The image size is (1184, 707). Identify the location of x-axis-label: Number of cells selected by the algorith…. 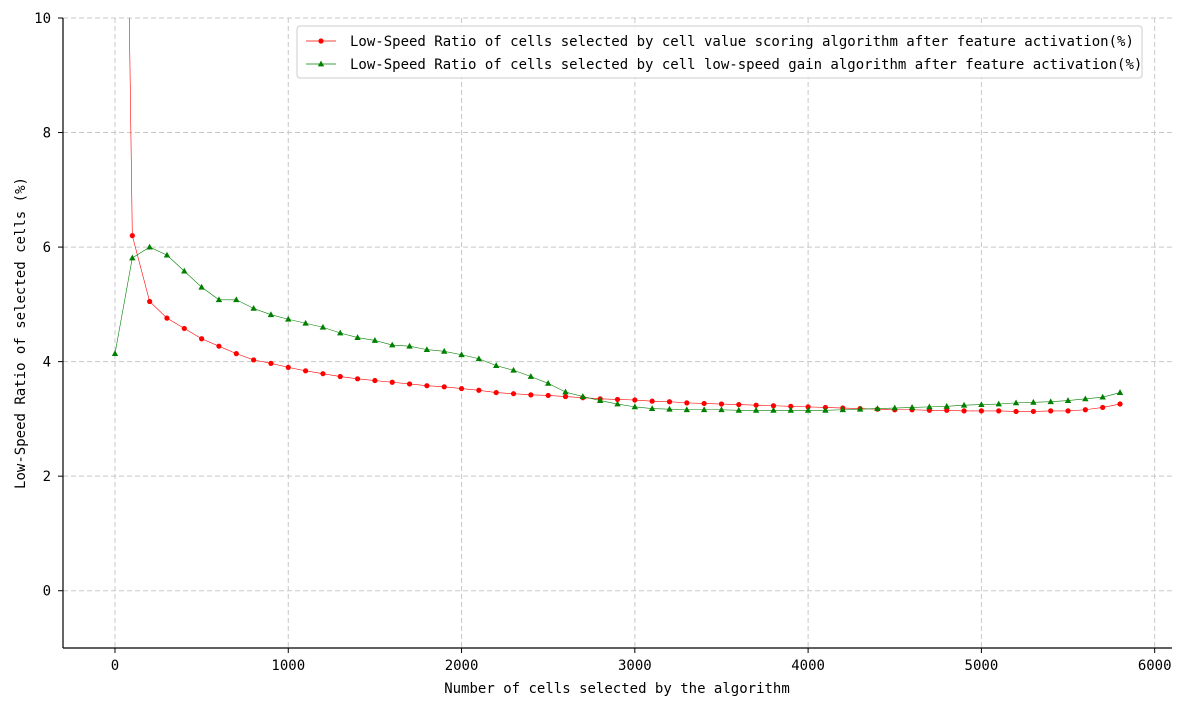
(617, 689).